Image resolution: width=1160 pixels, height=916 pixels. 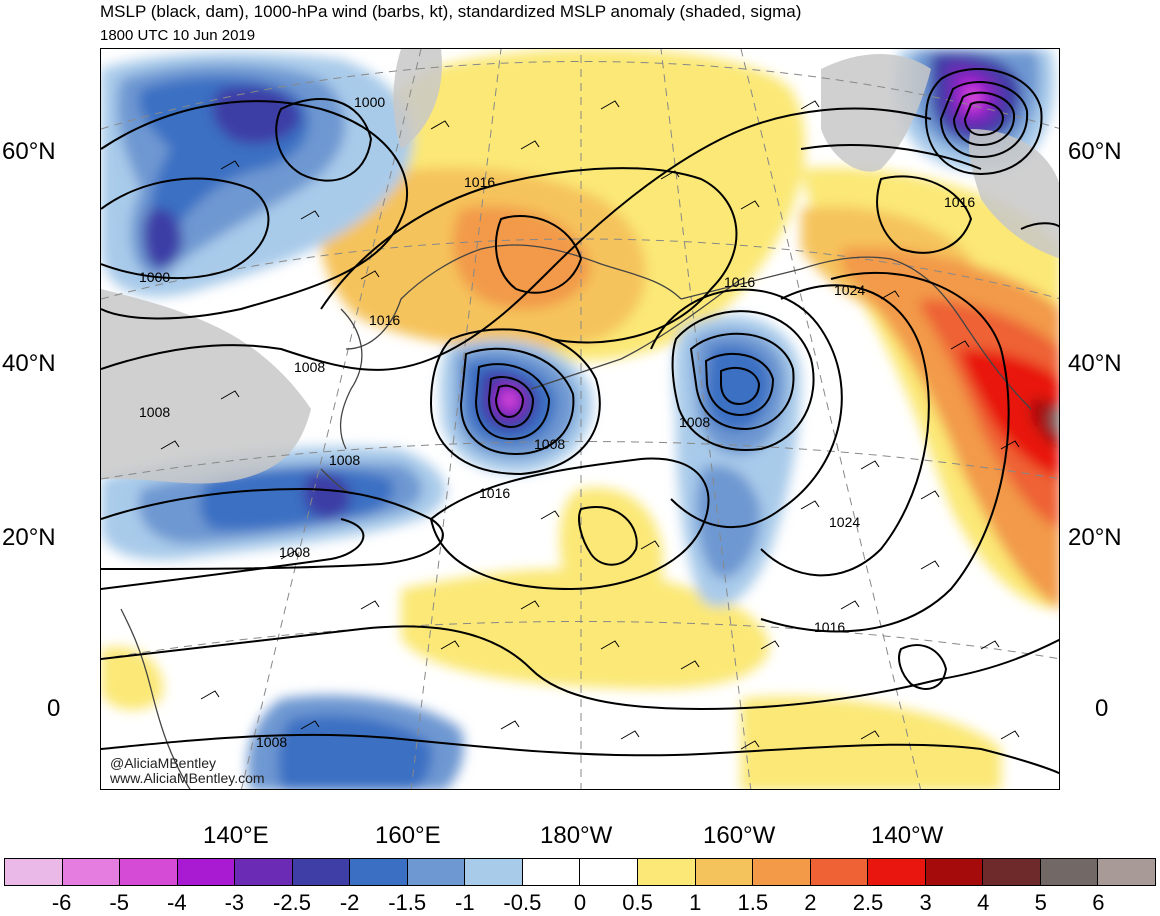 What do you see at coordinates (61, 902) in the screenshot?
I see `colorbar-tick-label: -6` at bounding box center [61, 902].